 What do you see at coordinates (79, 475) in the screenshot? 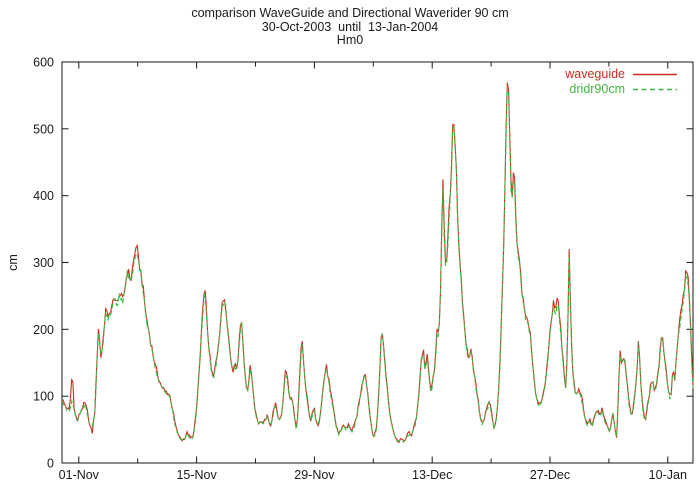
I see `x-tick-label: 01-Nov` at bounding box center [79, 475].